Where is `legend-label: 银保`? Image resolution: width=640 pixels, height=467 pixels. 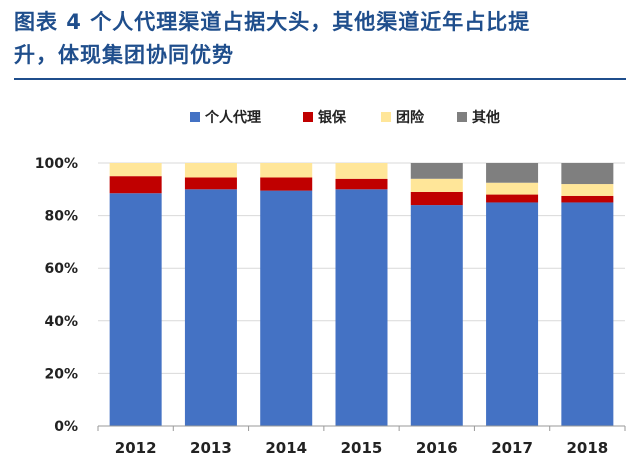
legend-label: 银保 is located at coordinates (332, 117).